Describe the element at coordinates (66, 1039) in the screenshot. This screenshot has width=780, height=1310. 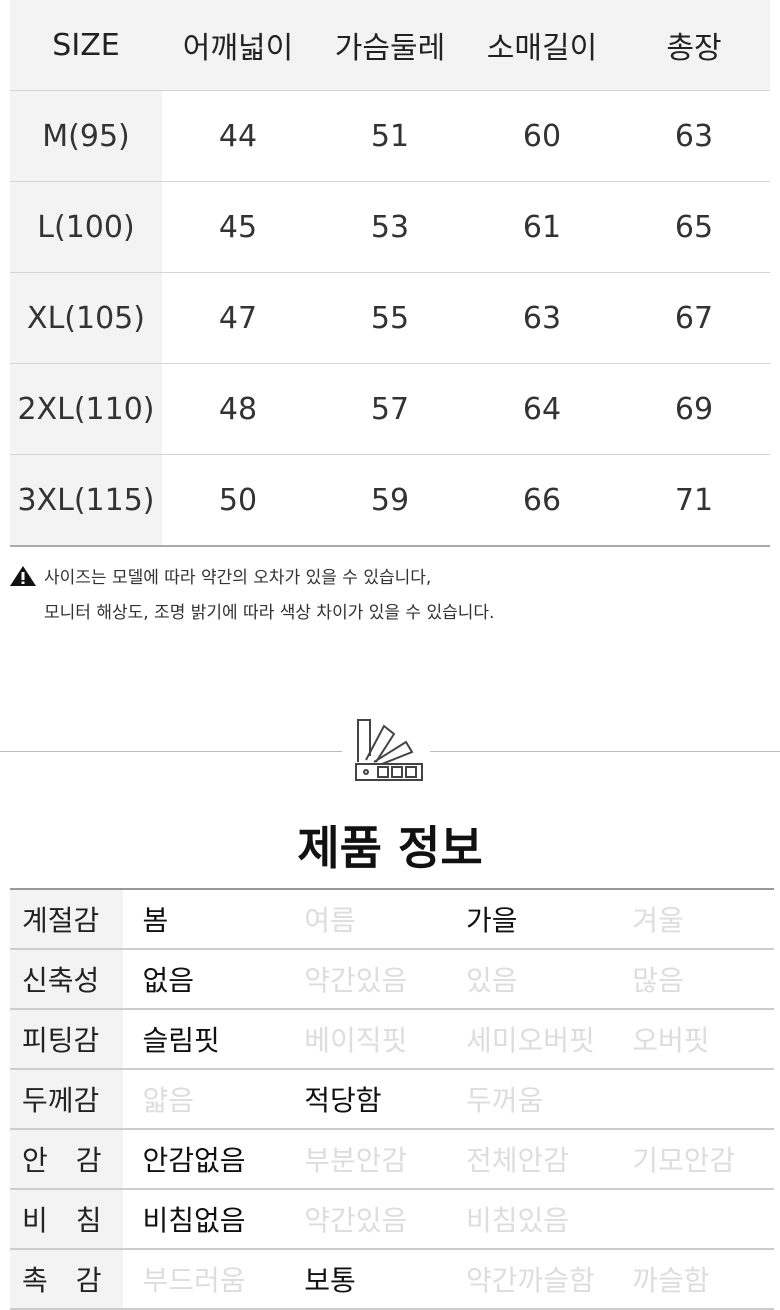
I see `info-label: 피팅감` at that location.